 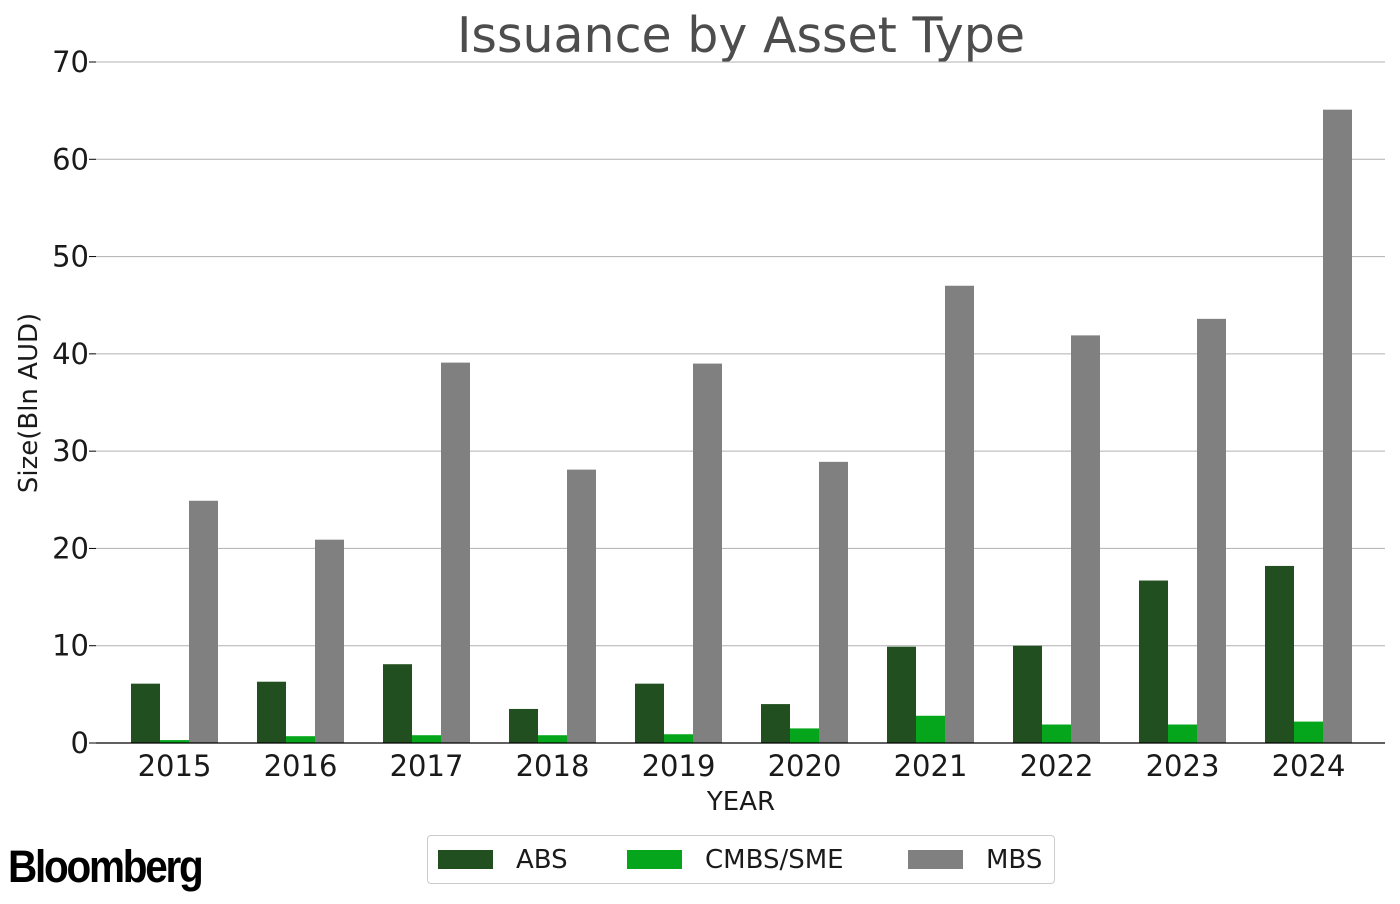 I want to click on legend-label-mbs: MBS, so click(x=1014, y=859).